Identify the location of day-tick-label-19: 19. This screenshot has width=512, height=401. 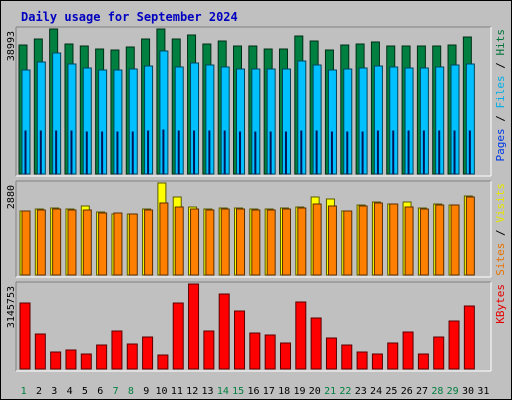
(299, 391).